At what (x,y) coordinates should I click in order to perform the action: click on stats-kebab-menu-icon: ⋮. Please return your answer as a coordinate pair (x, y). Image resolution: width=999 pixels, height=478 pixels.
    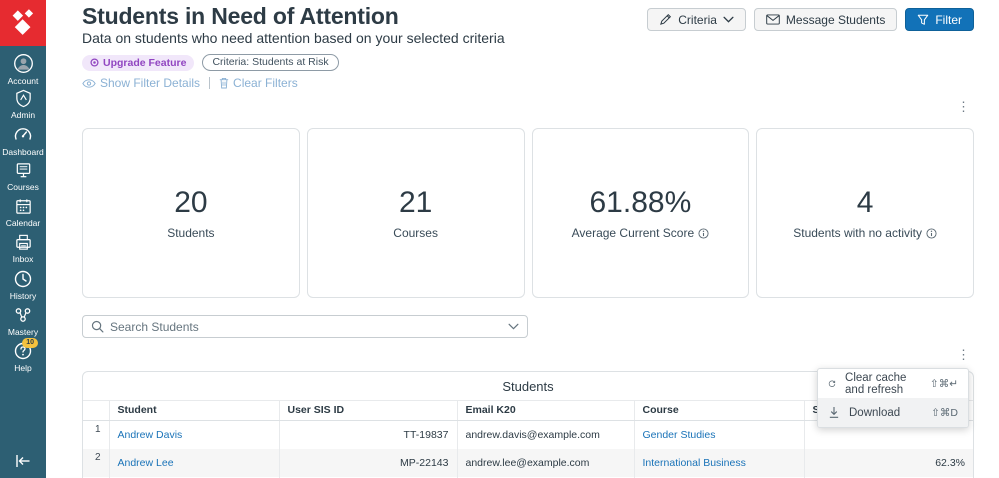
    Looking at the image, I should click on (963, 106).